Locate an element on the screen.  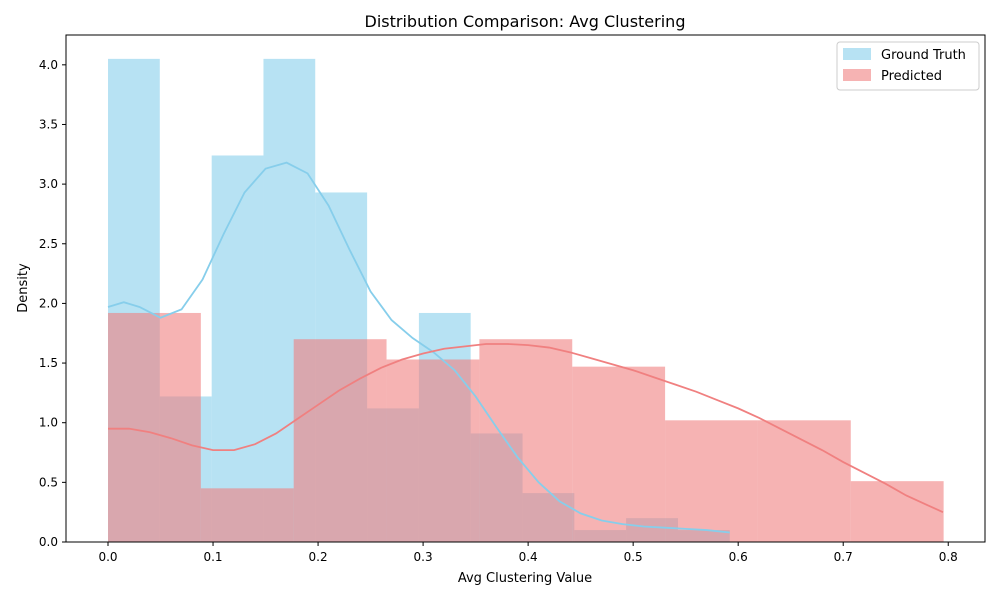
x-tick-label: 0.3 is located at coordinates (423, 557).